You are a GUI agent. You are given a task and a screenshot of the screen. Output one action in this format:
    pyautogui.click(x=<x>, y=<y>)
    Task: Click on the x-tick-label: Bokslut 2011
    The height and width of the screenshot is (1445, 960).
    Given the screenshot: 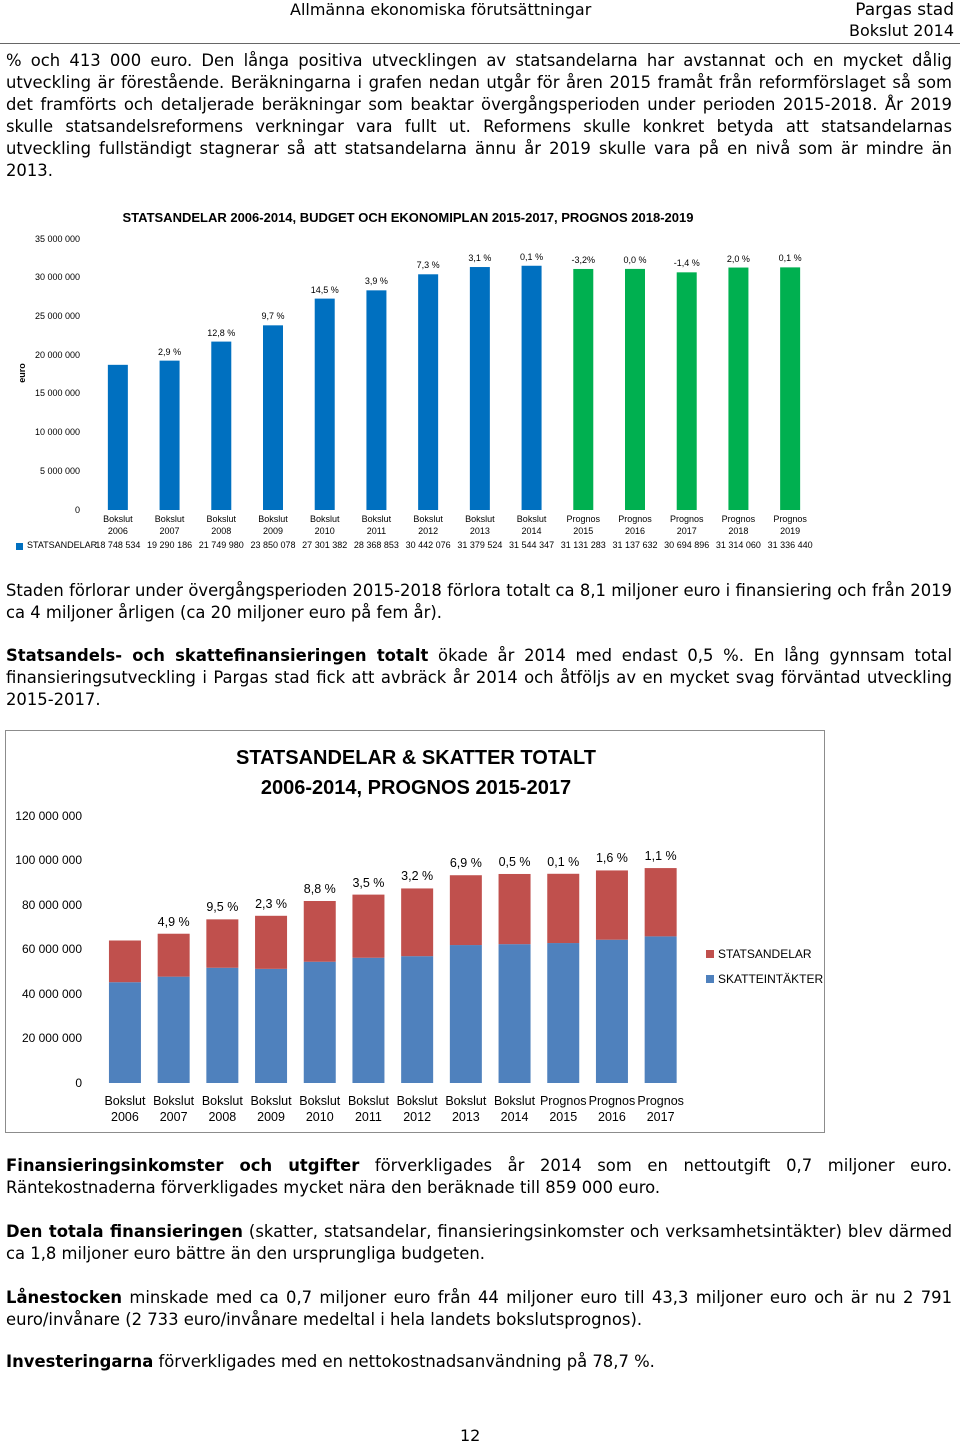 What is the action you would take?
    pyautogui.click(x=376, y=525)
    